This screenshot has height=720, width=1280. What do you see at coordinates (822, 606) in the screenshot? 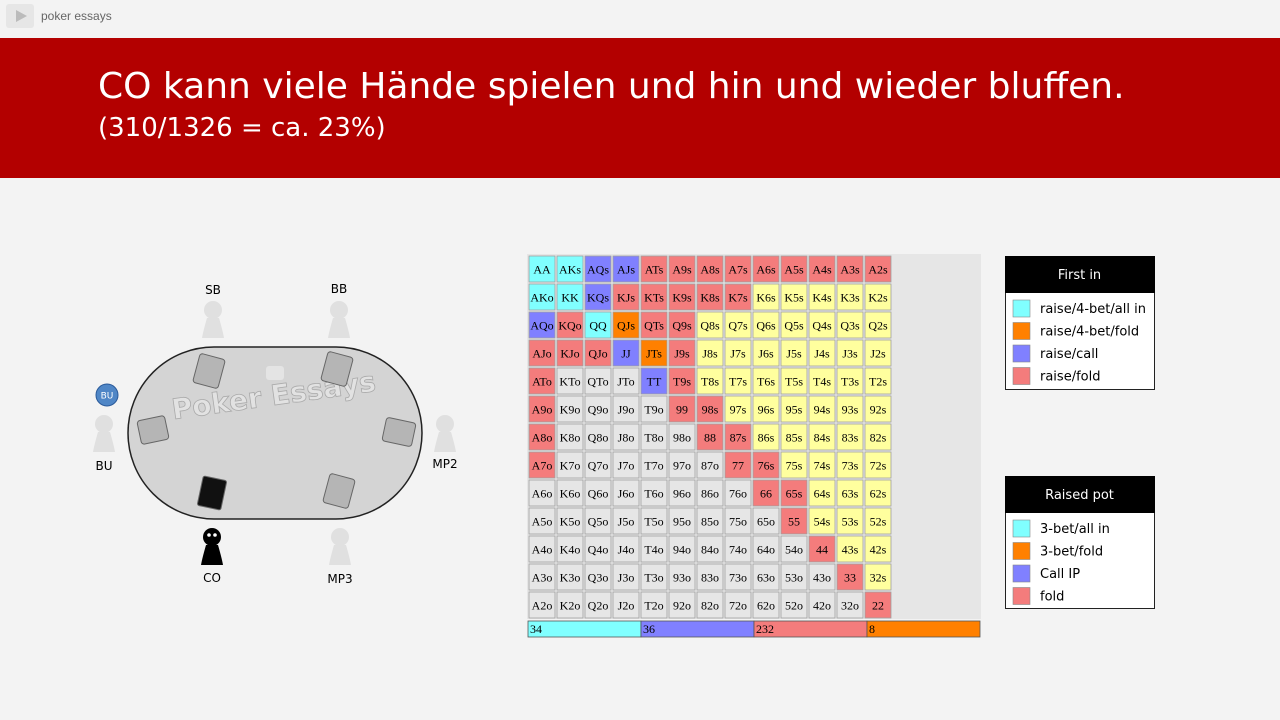
I see `hand-label: 42o` at bounding box center [822, 606].